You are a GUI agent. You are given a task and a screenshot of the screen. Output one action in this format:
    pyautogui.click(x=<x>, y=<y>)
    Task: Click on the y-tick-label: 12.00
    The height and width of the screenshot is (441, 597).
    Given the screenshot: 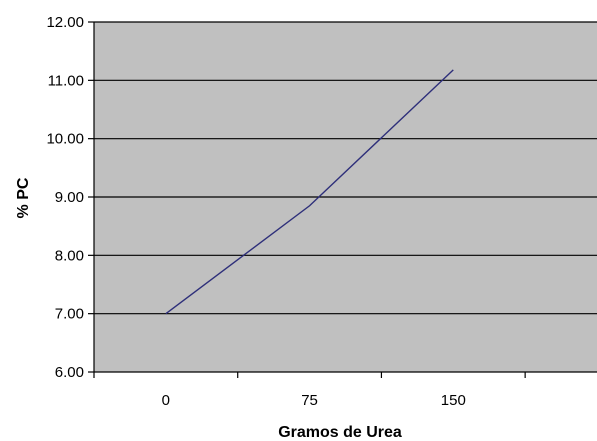 What is the action you would take?
    pyautogui.click(x=65, y=22)
    